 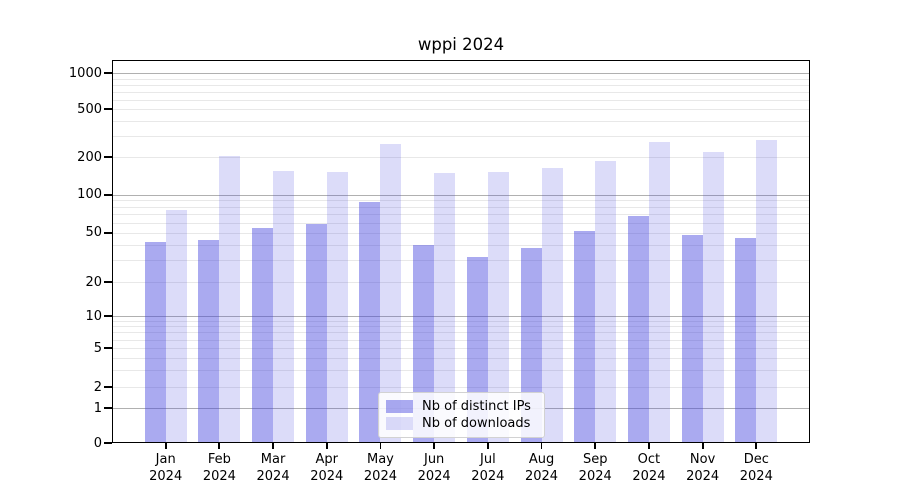 I want to click on bar-distinct-ips-apr, so click(x=316, y=333).